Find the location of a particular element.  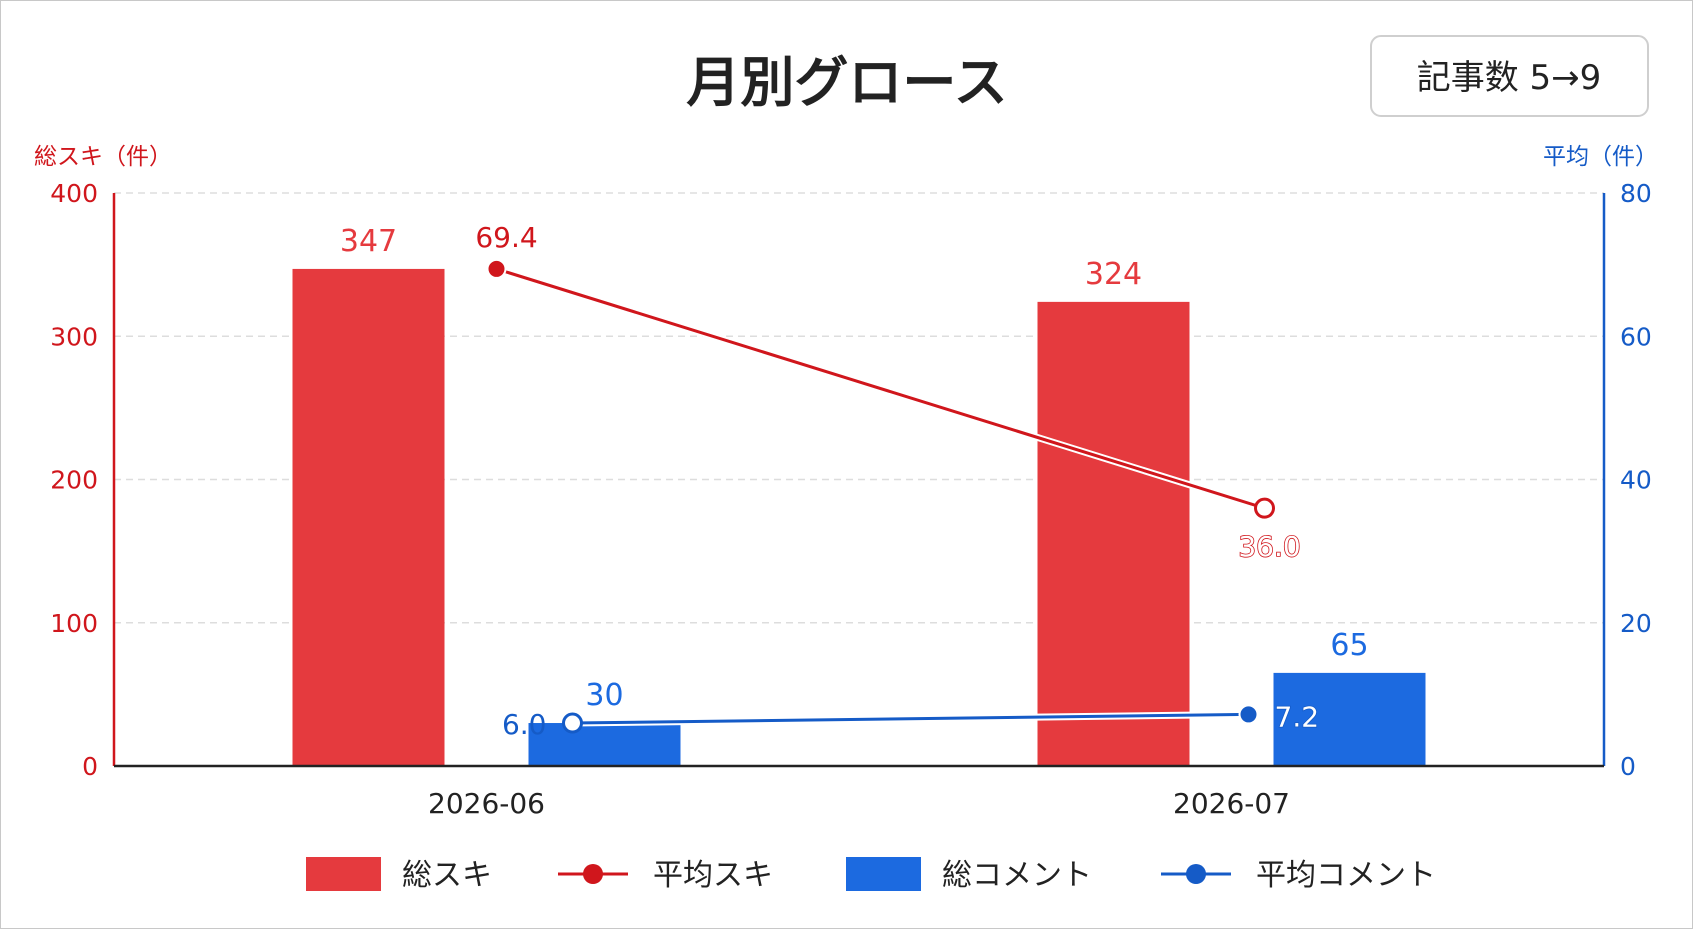

legend-label: 平均コメント is located at coordinates (1346, 875).